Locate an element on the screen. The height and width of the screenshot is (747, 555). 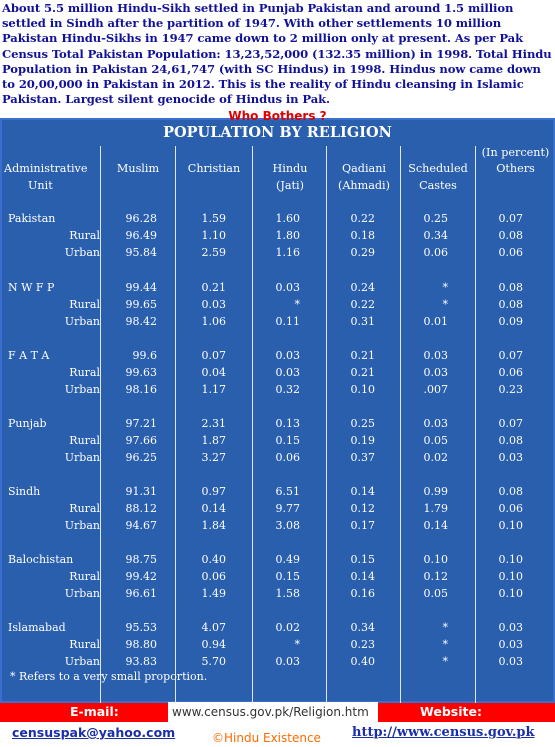
header-scheduled-line1: Scheduled is located at coordinates (438, 168).